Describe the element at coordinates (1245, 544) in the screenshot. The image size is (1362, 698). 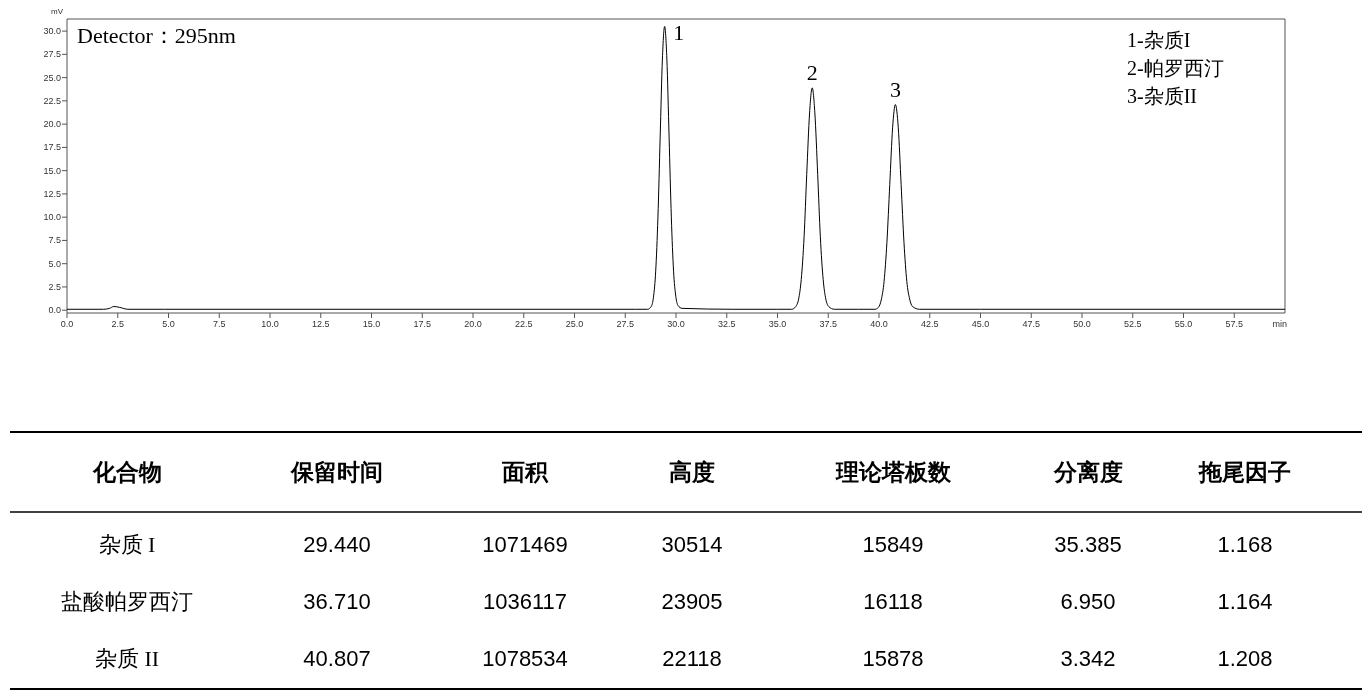
I see `text: 1.168` at that location.